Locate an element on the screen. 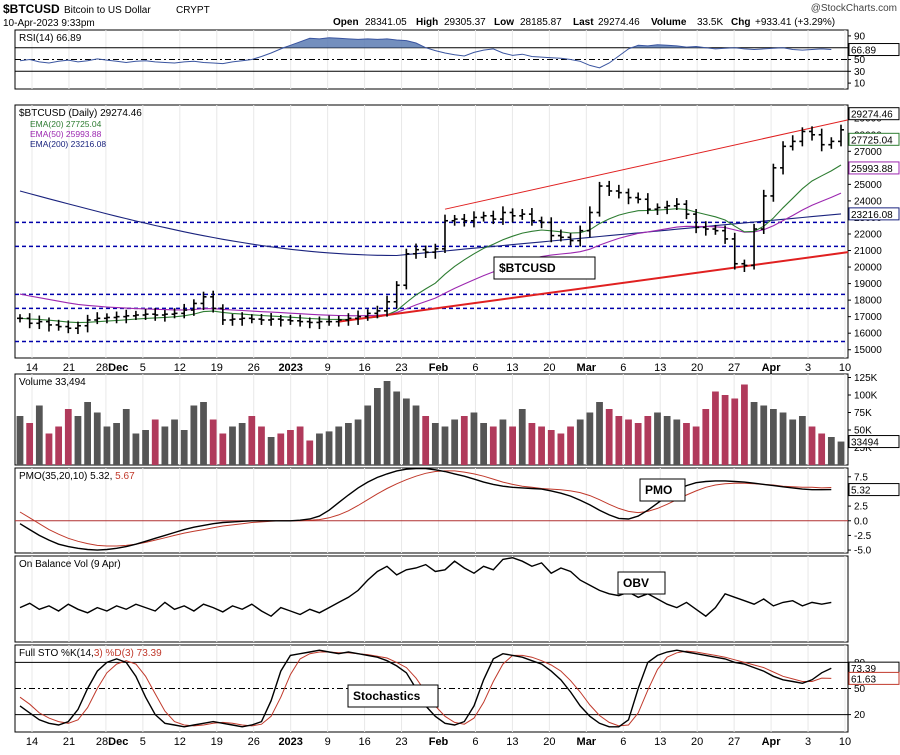 The image size is (900, 755). x-axis-label-day: 28 is located at coordinates (102, 368).